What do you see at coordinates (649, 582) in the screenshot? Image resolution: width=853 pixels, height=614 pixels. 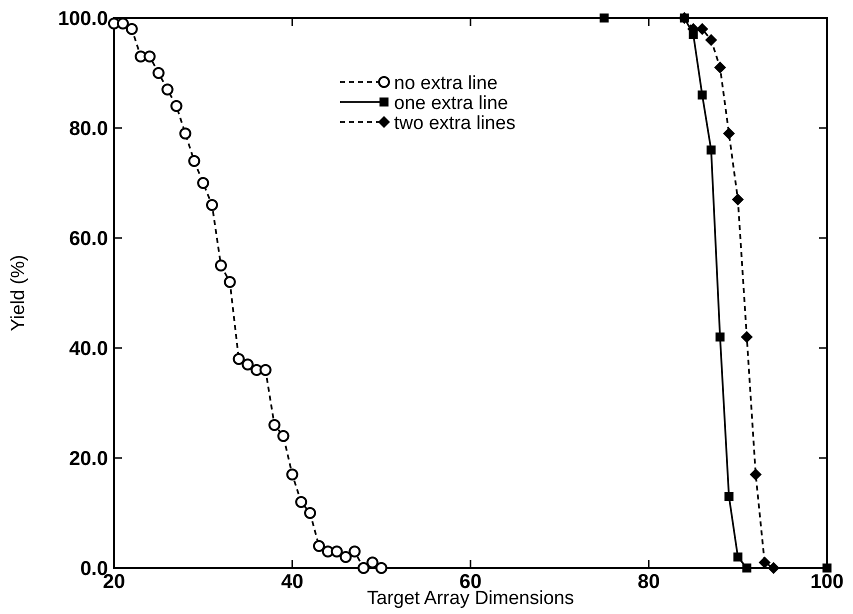 I see `x-tick-label: 80` at bounding box center [649, 582].